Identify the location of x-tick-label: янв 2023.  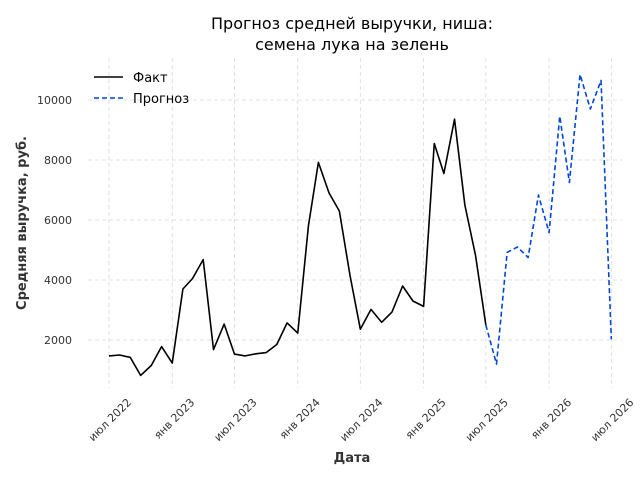
(175, 419).